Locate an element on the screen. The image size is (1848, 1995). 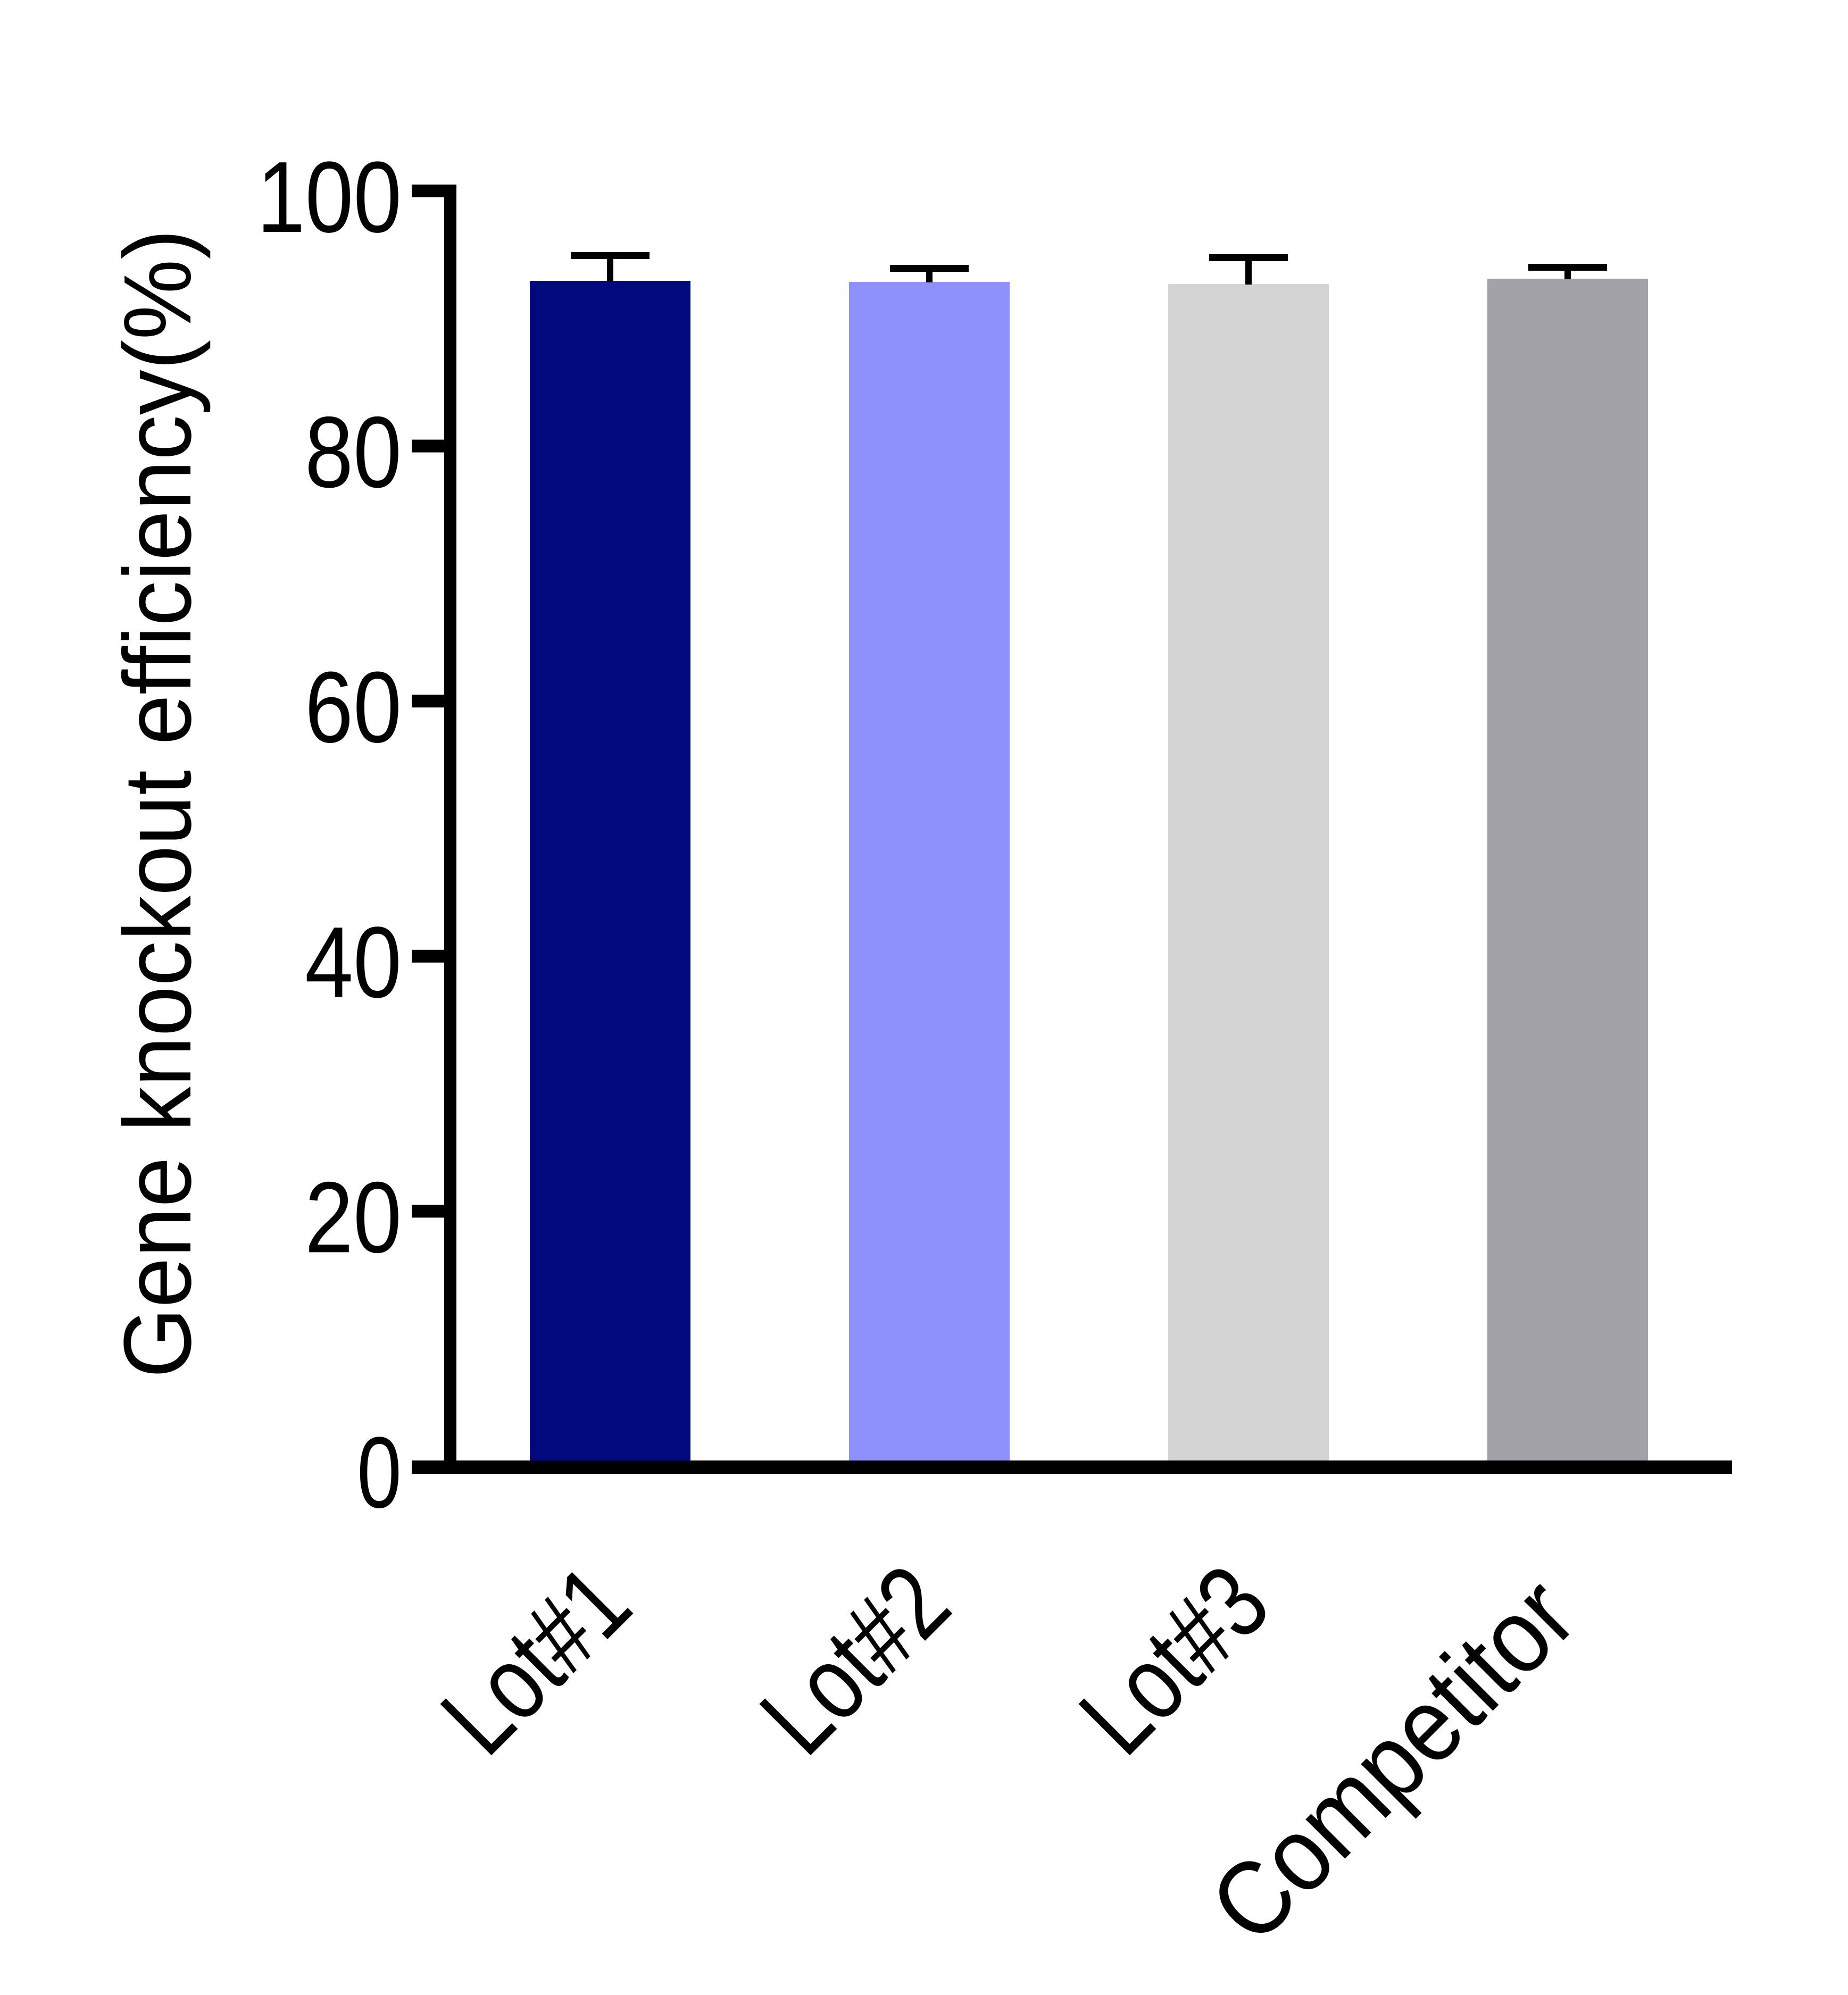
svg-text: Gene knockout efficiency(%) is located at coordinates (157, 804).